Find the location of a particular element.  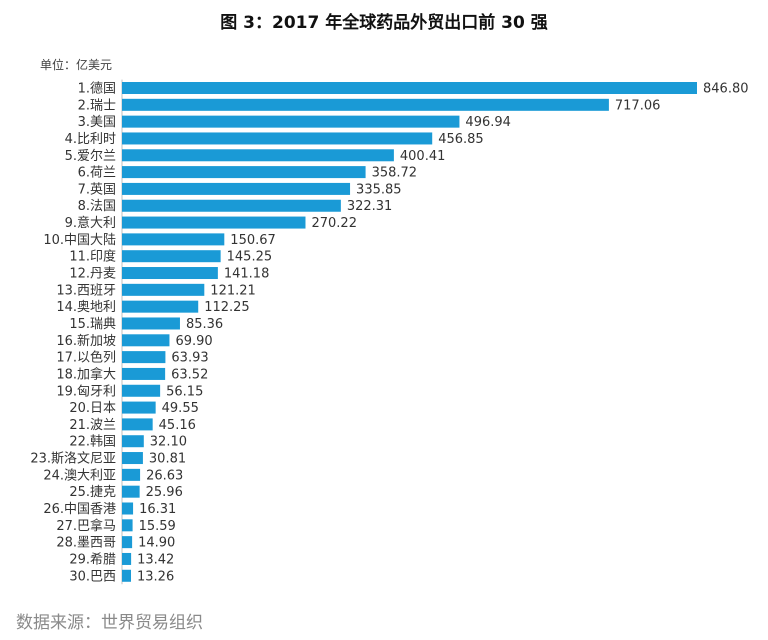

value-label: 16.31 is located at coordinates (157, 509).